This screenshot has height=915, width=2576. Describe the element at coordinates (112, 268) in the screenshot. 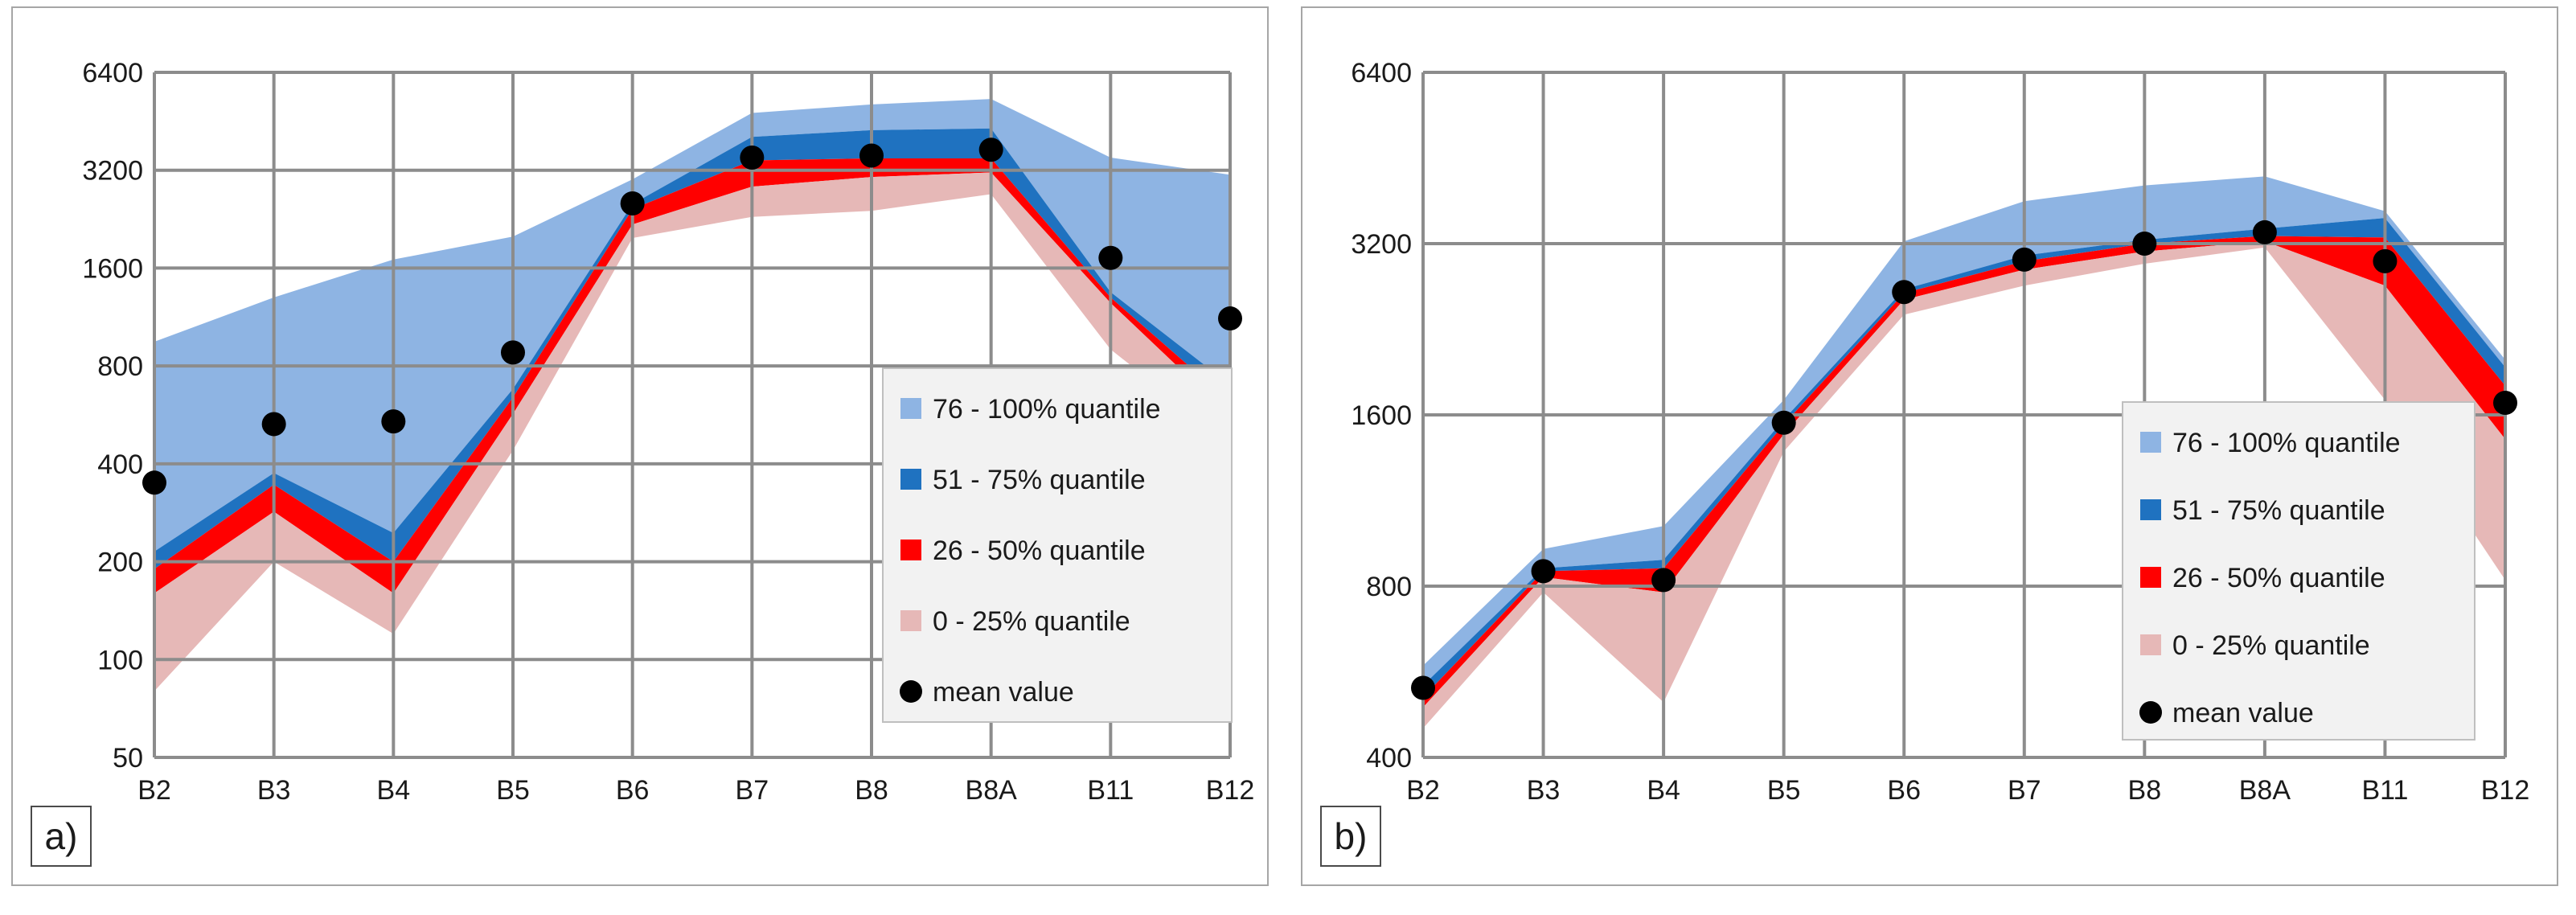

I see `chart-0-ytick-label: 1600` at that location.